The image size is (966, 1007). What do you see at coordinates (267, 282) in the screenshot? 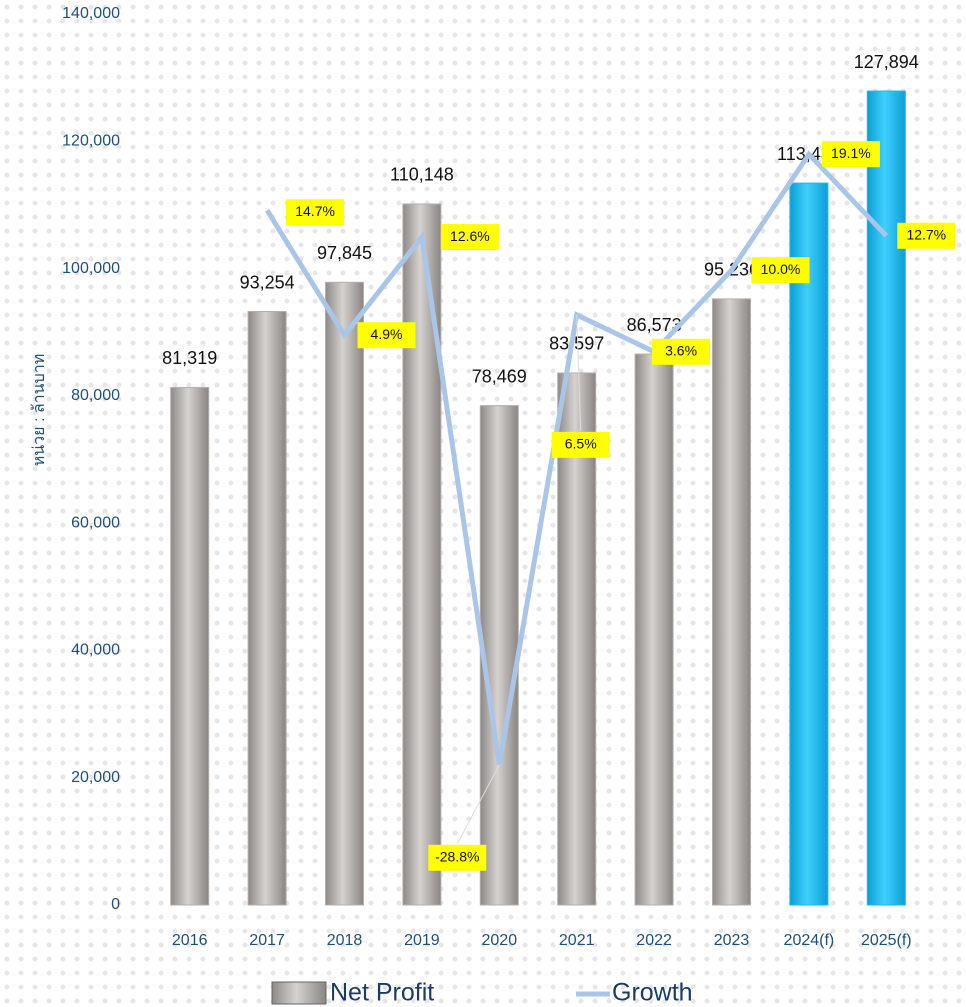
I see `bar-value-label: 93,254` at bounding box center [267, 282].